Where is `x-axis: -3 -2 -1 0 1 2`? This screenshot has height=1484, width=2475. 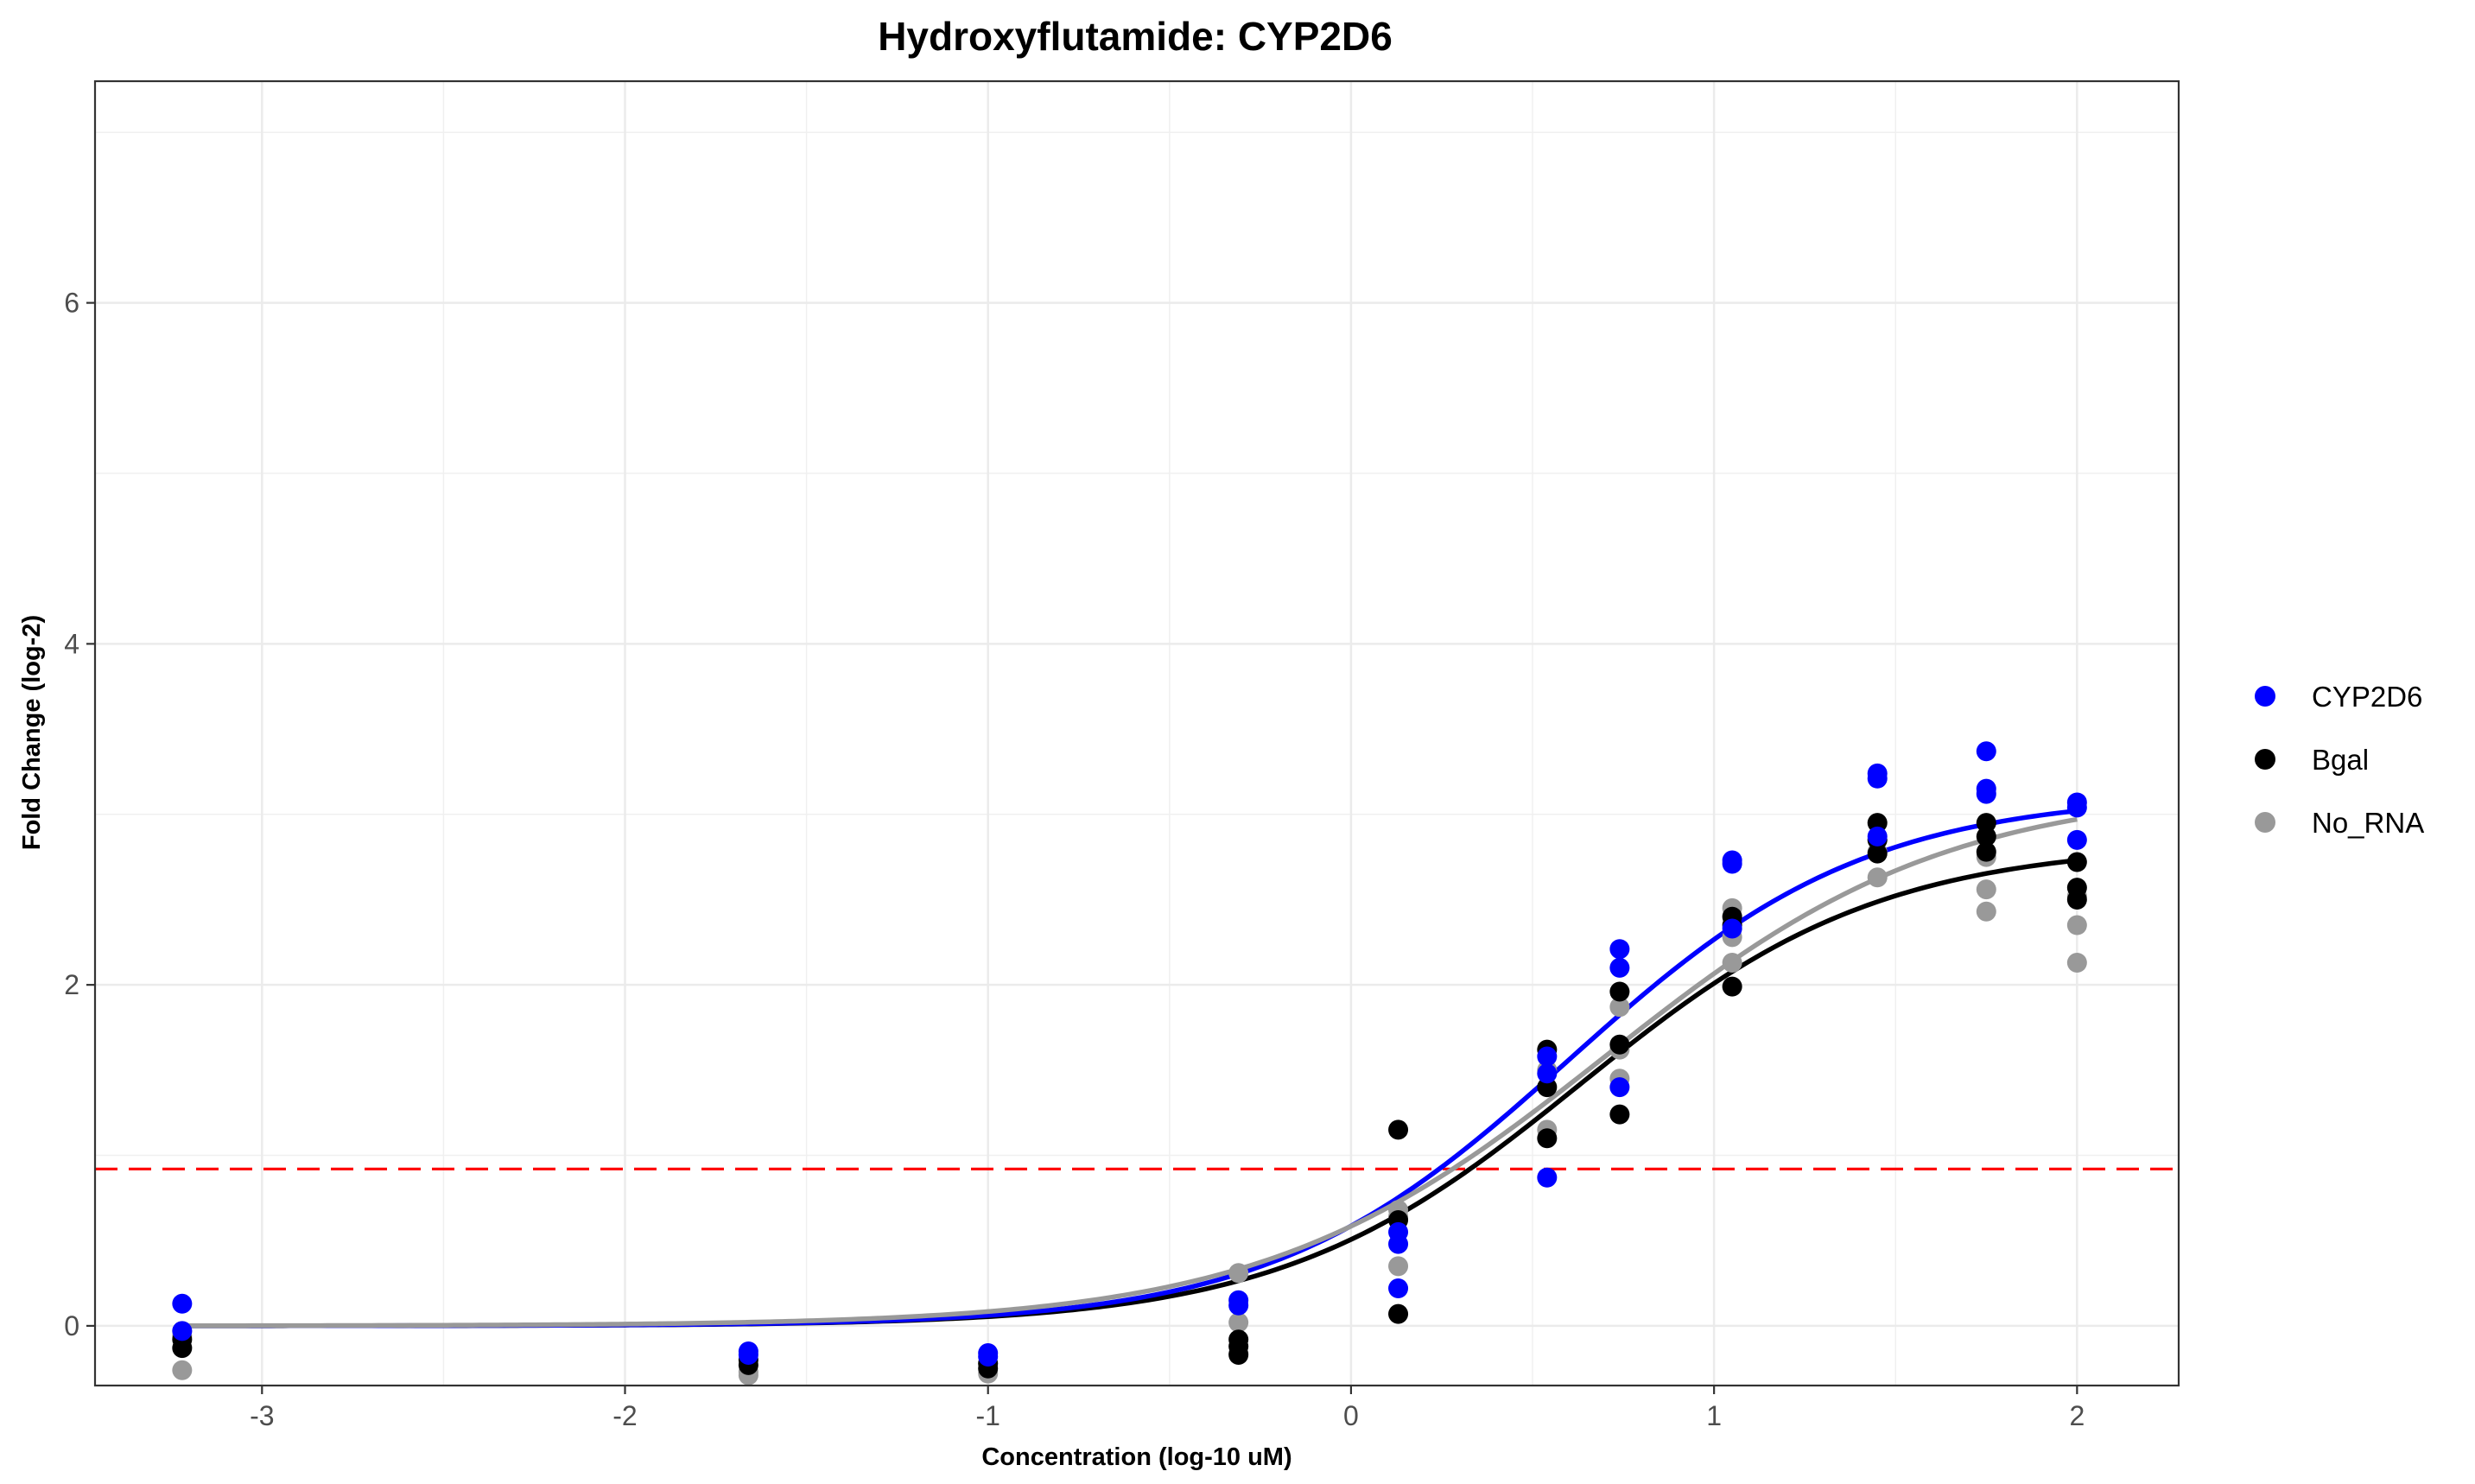 x-axis: -3 -2 -1 0 1 2 is located at coordinates (1167, 1408).